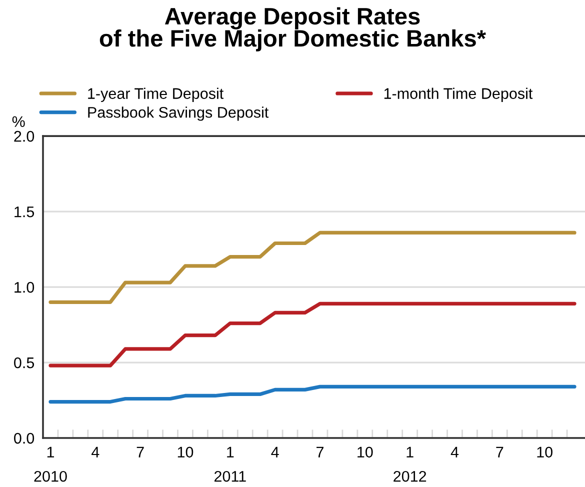 This screenshot has width=585, height=487. Describe the element at coordinates (24, 362) in the screenshot. I see `y-tick-label: 0.5` at that location.